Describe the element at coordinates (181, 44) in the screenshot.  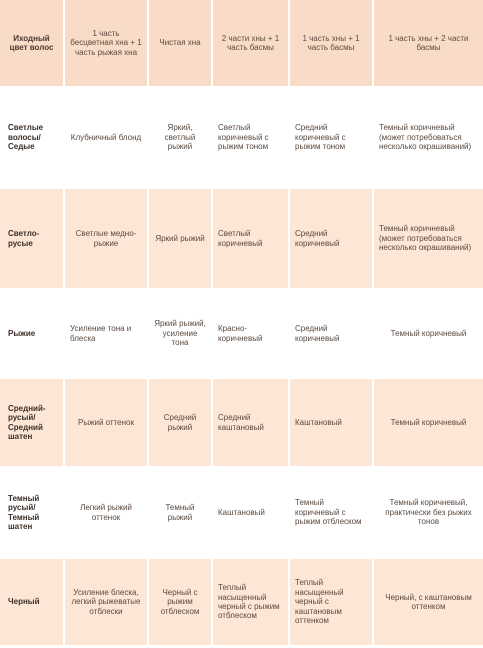
I see `header-pure-henna: Чистая хна` at that location.